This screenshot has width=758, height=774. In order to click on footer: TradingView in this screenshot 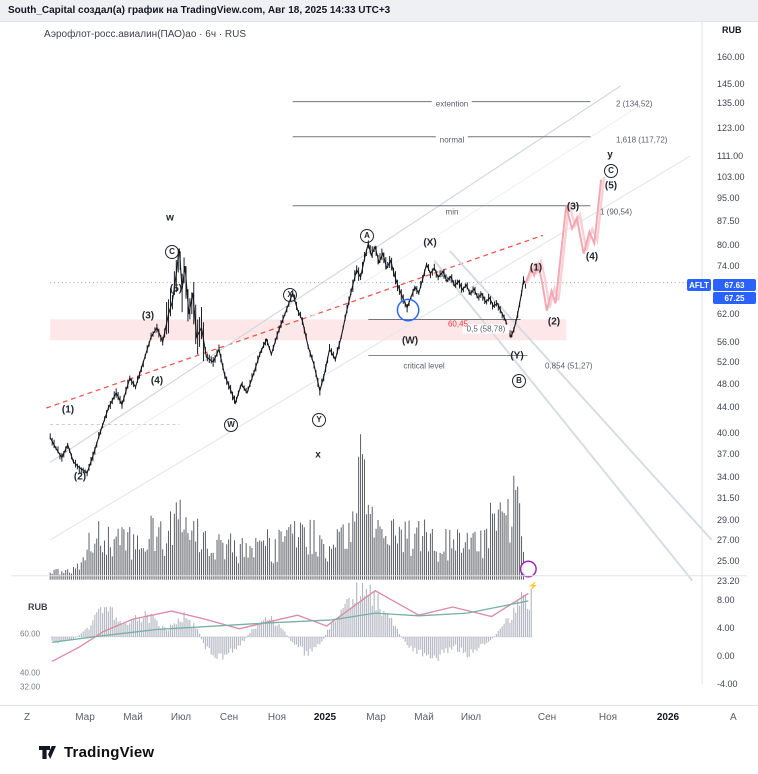, I will do `click(379, 752)`.